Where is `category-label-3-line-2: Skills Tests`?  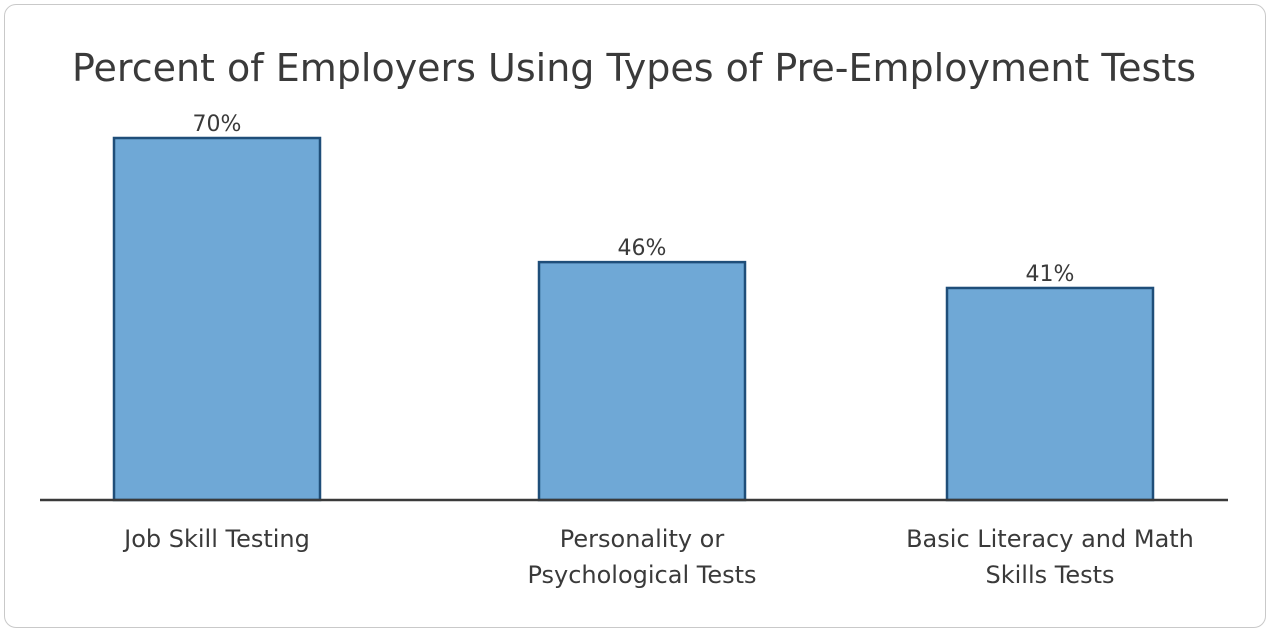 category-label-3-line-2: Skills Tests is located at coordinates (1049, 575).